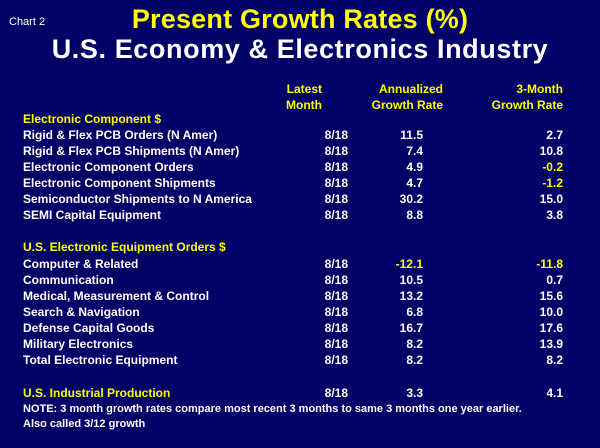 The height and width of the screenshot is (448, 600). What do you see at coordinates (409, 264) in the screenshot?
I see `row-annualized: -12.1` at bounding box center [409, 264].